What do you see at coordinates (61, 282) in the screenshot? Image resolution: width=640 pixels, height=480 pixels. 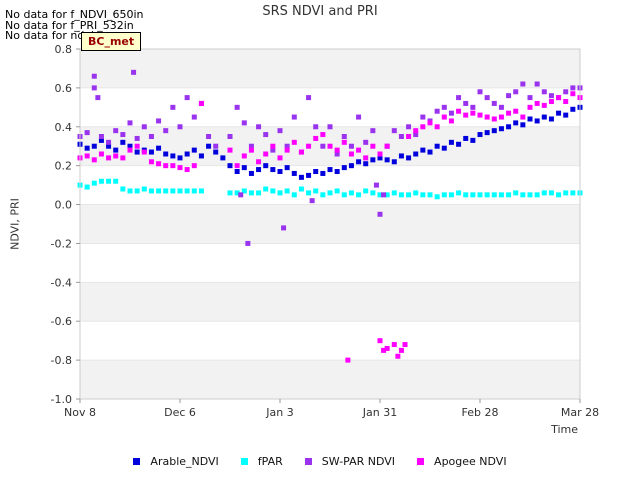 I see `y-tick-label: -0.4` at bounding box center [61, 282].